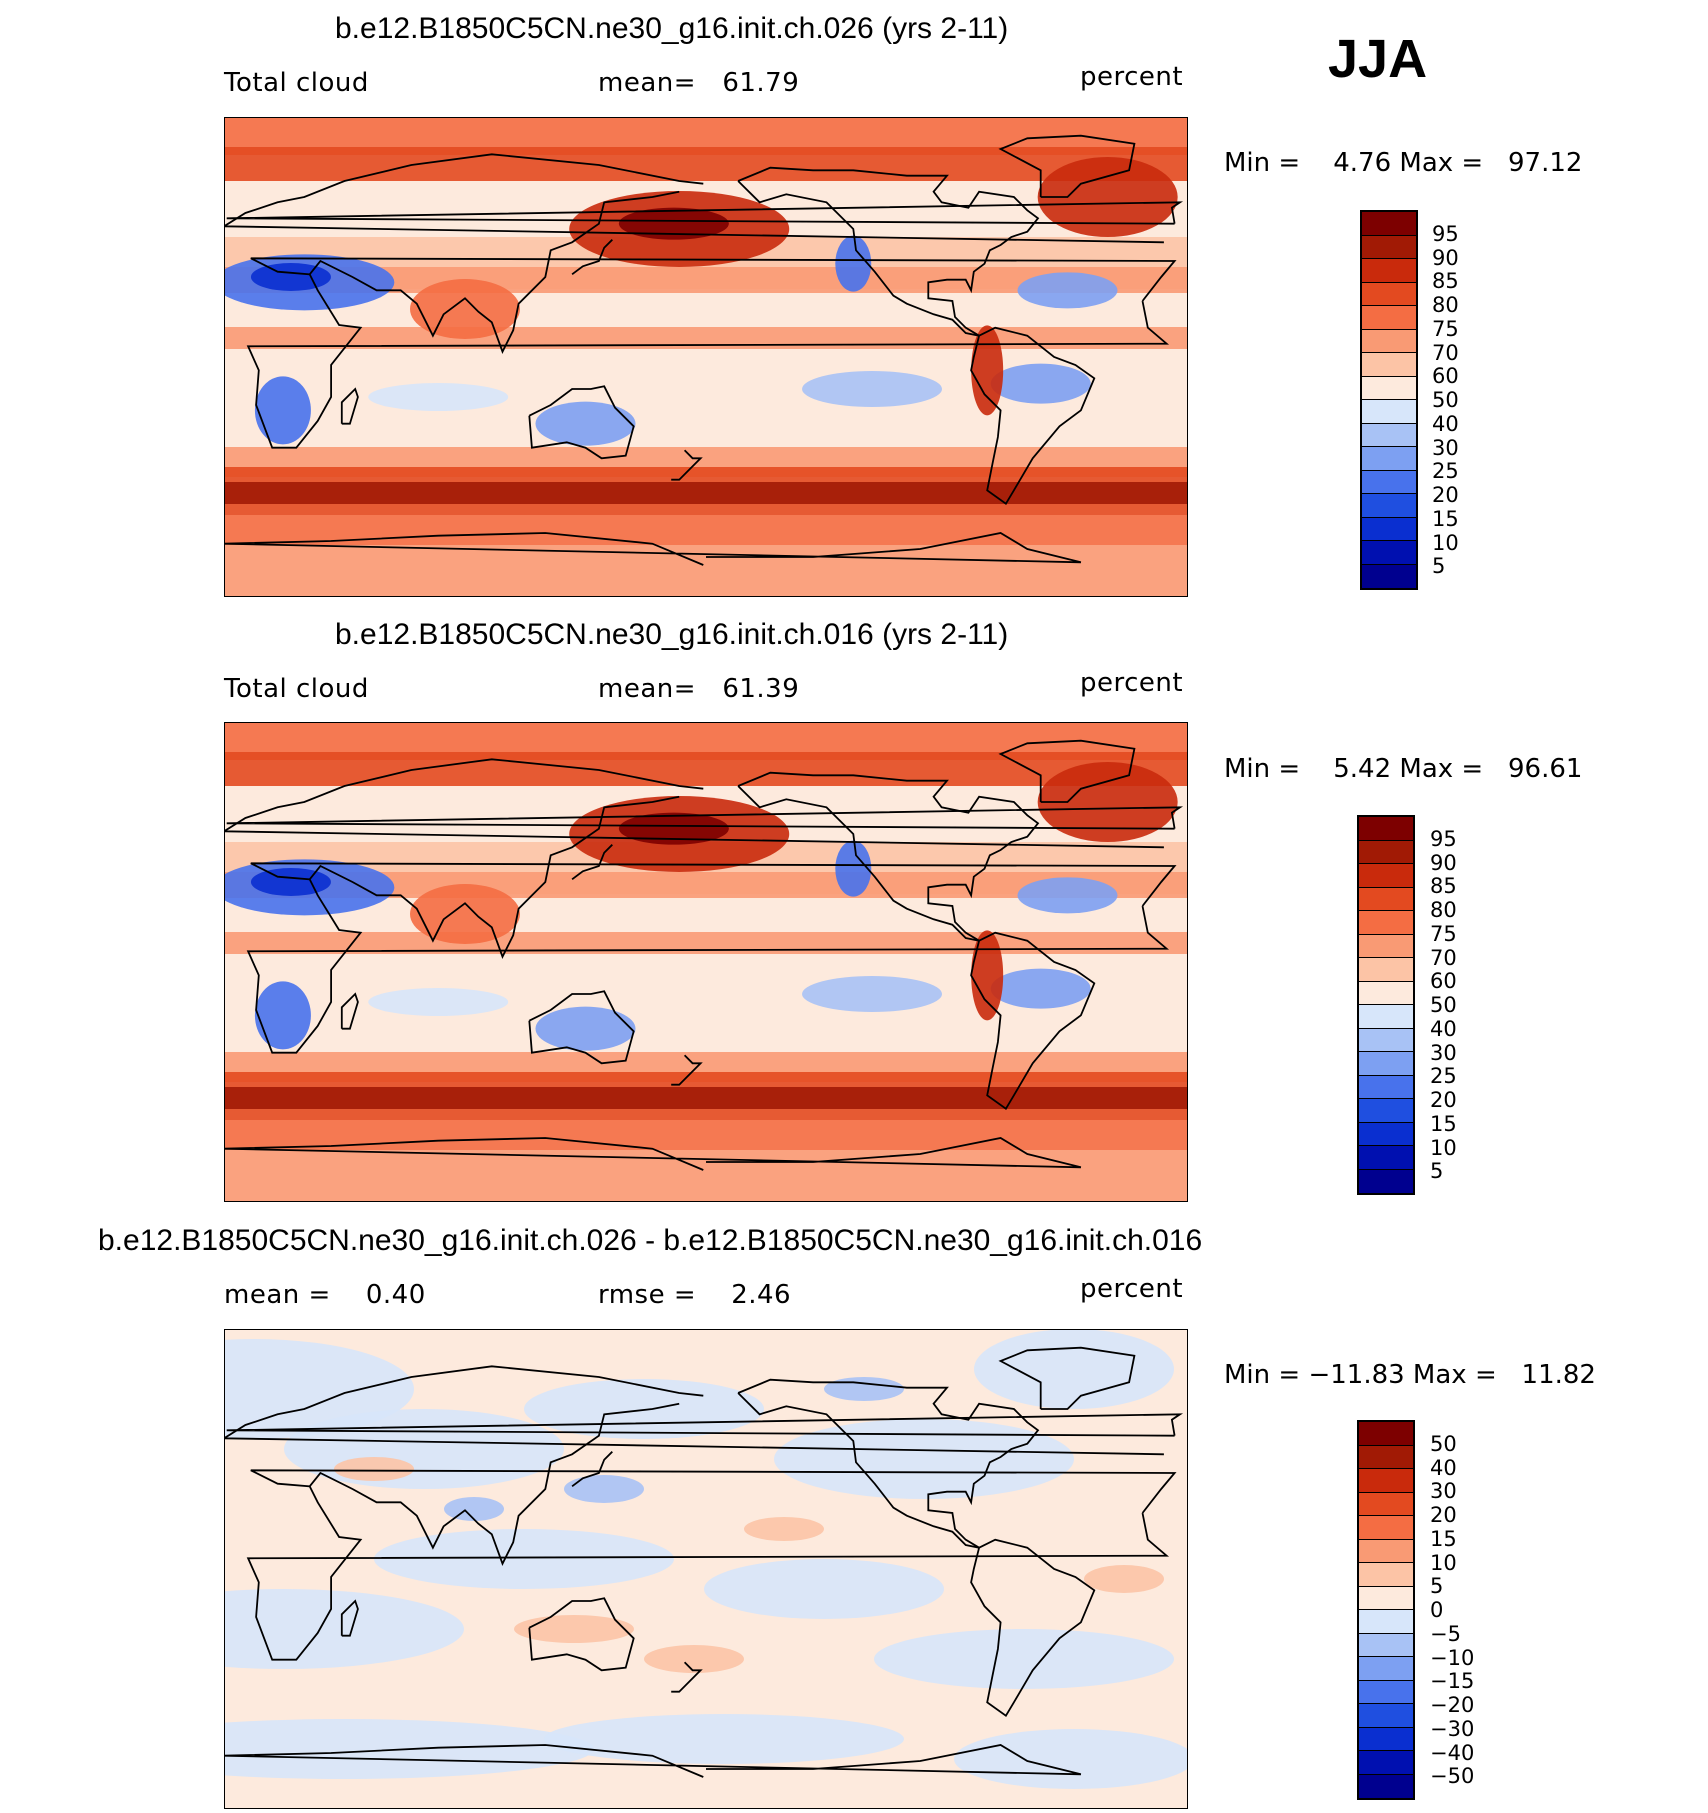  Describe the element at coordinates (1403, 163) in the screenshot. I see `min-max-label: Min = 4.76 Max = 97.12` at that location.